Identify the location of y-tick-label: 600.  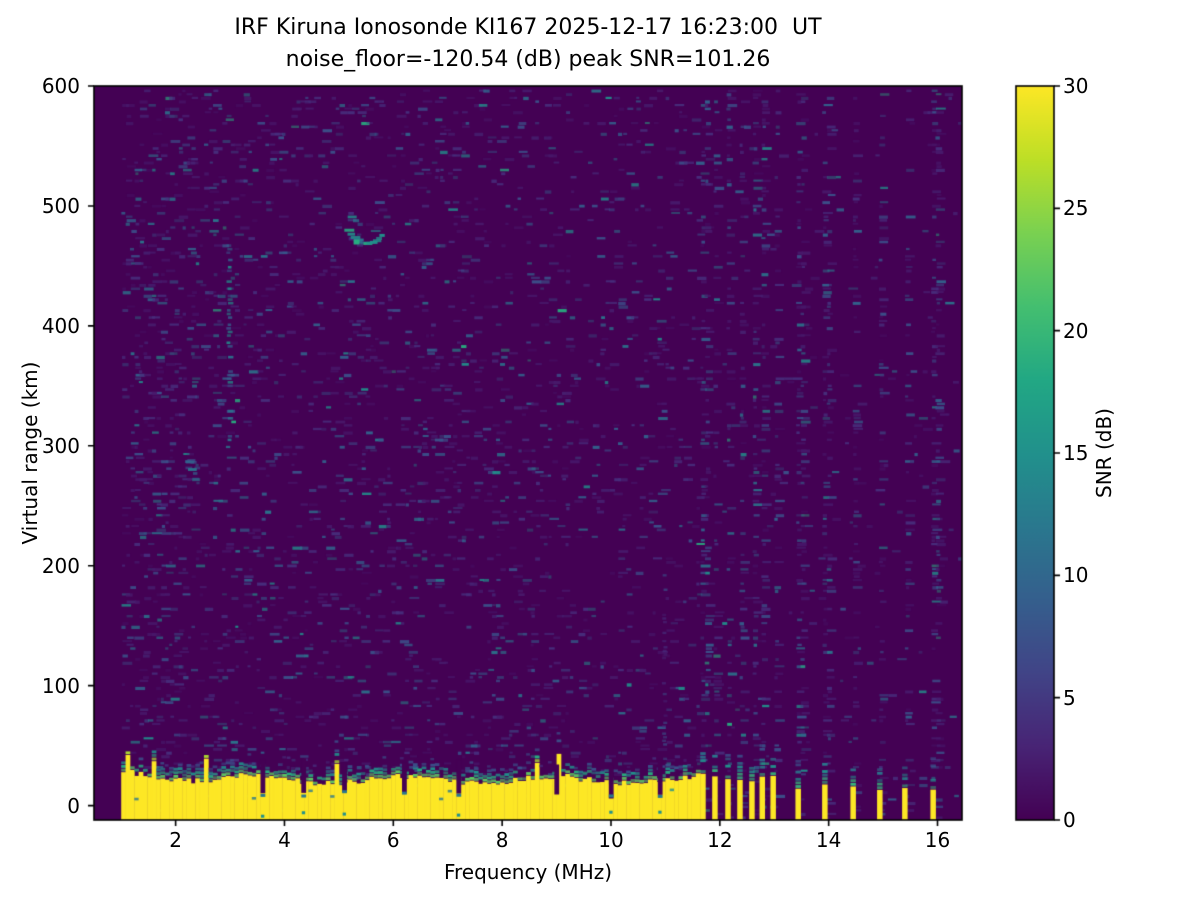
(60, 86).